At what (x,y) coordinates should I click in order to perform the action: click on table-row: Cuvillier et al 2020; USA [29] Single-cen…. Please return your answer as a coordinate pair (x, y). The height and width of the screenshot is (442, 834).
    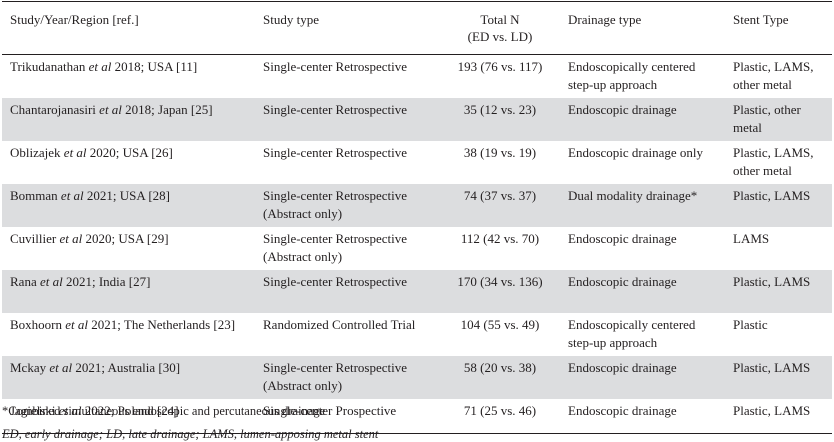
    Looking at the image, I should click on (417, 248).